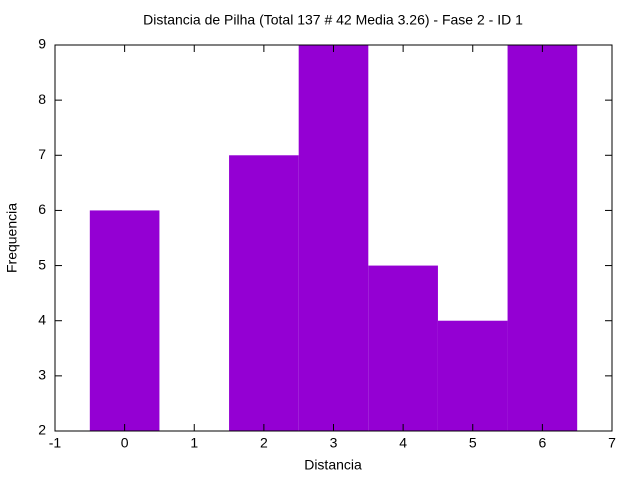  Describe the element at coordinates (612, 443) in the screenshot. I see `x-tick-label: 7` at that location.